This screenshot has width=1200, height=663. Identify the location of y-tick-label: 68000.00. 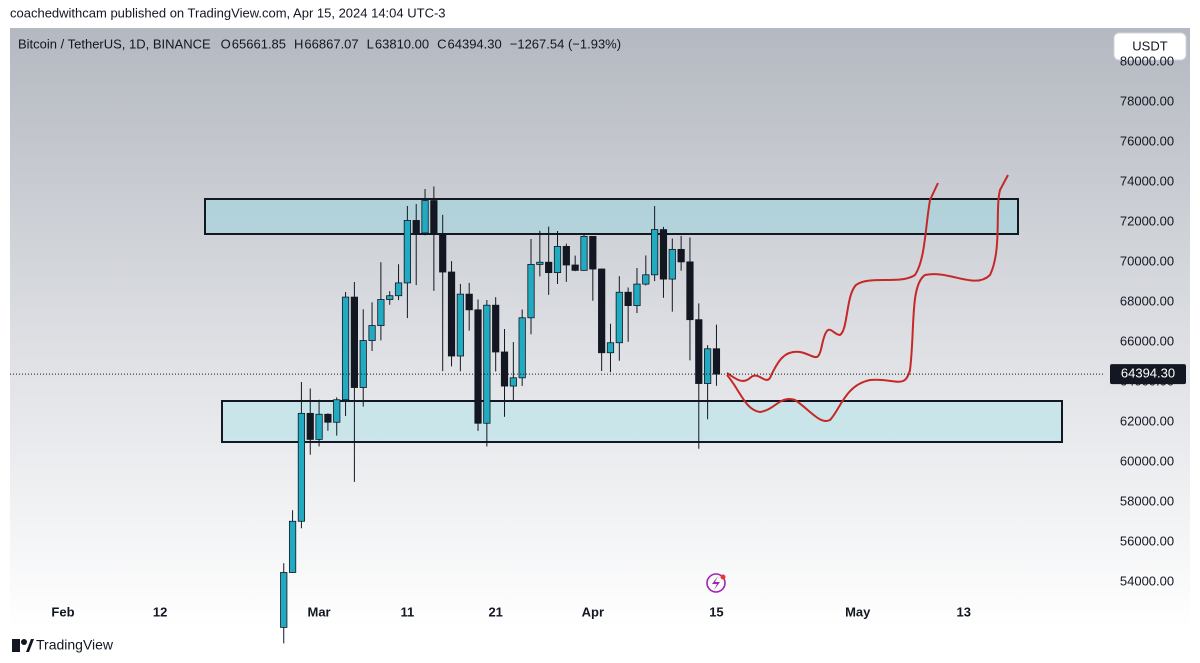
(1147, 300).